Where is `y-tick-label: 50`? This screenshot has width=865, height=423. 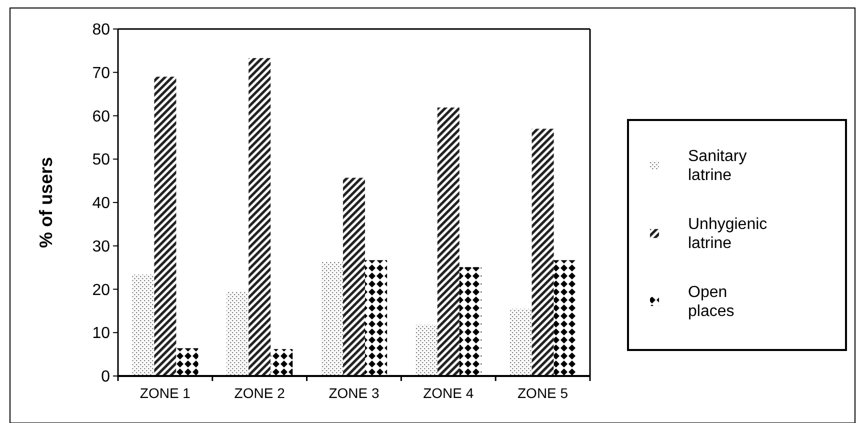
y-tick-label: 50 is located at coordinates (101, 160).